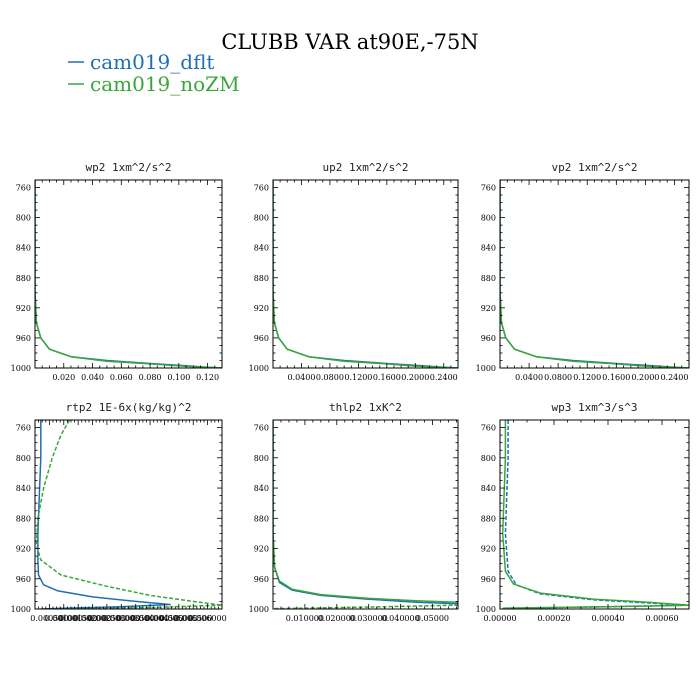  I want to click on y-tick-label-wp3: 760, so click(488, 428).